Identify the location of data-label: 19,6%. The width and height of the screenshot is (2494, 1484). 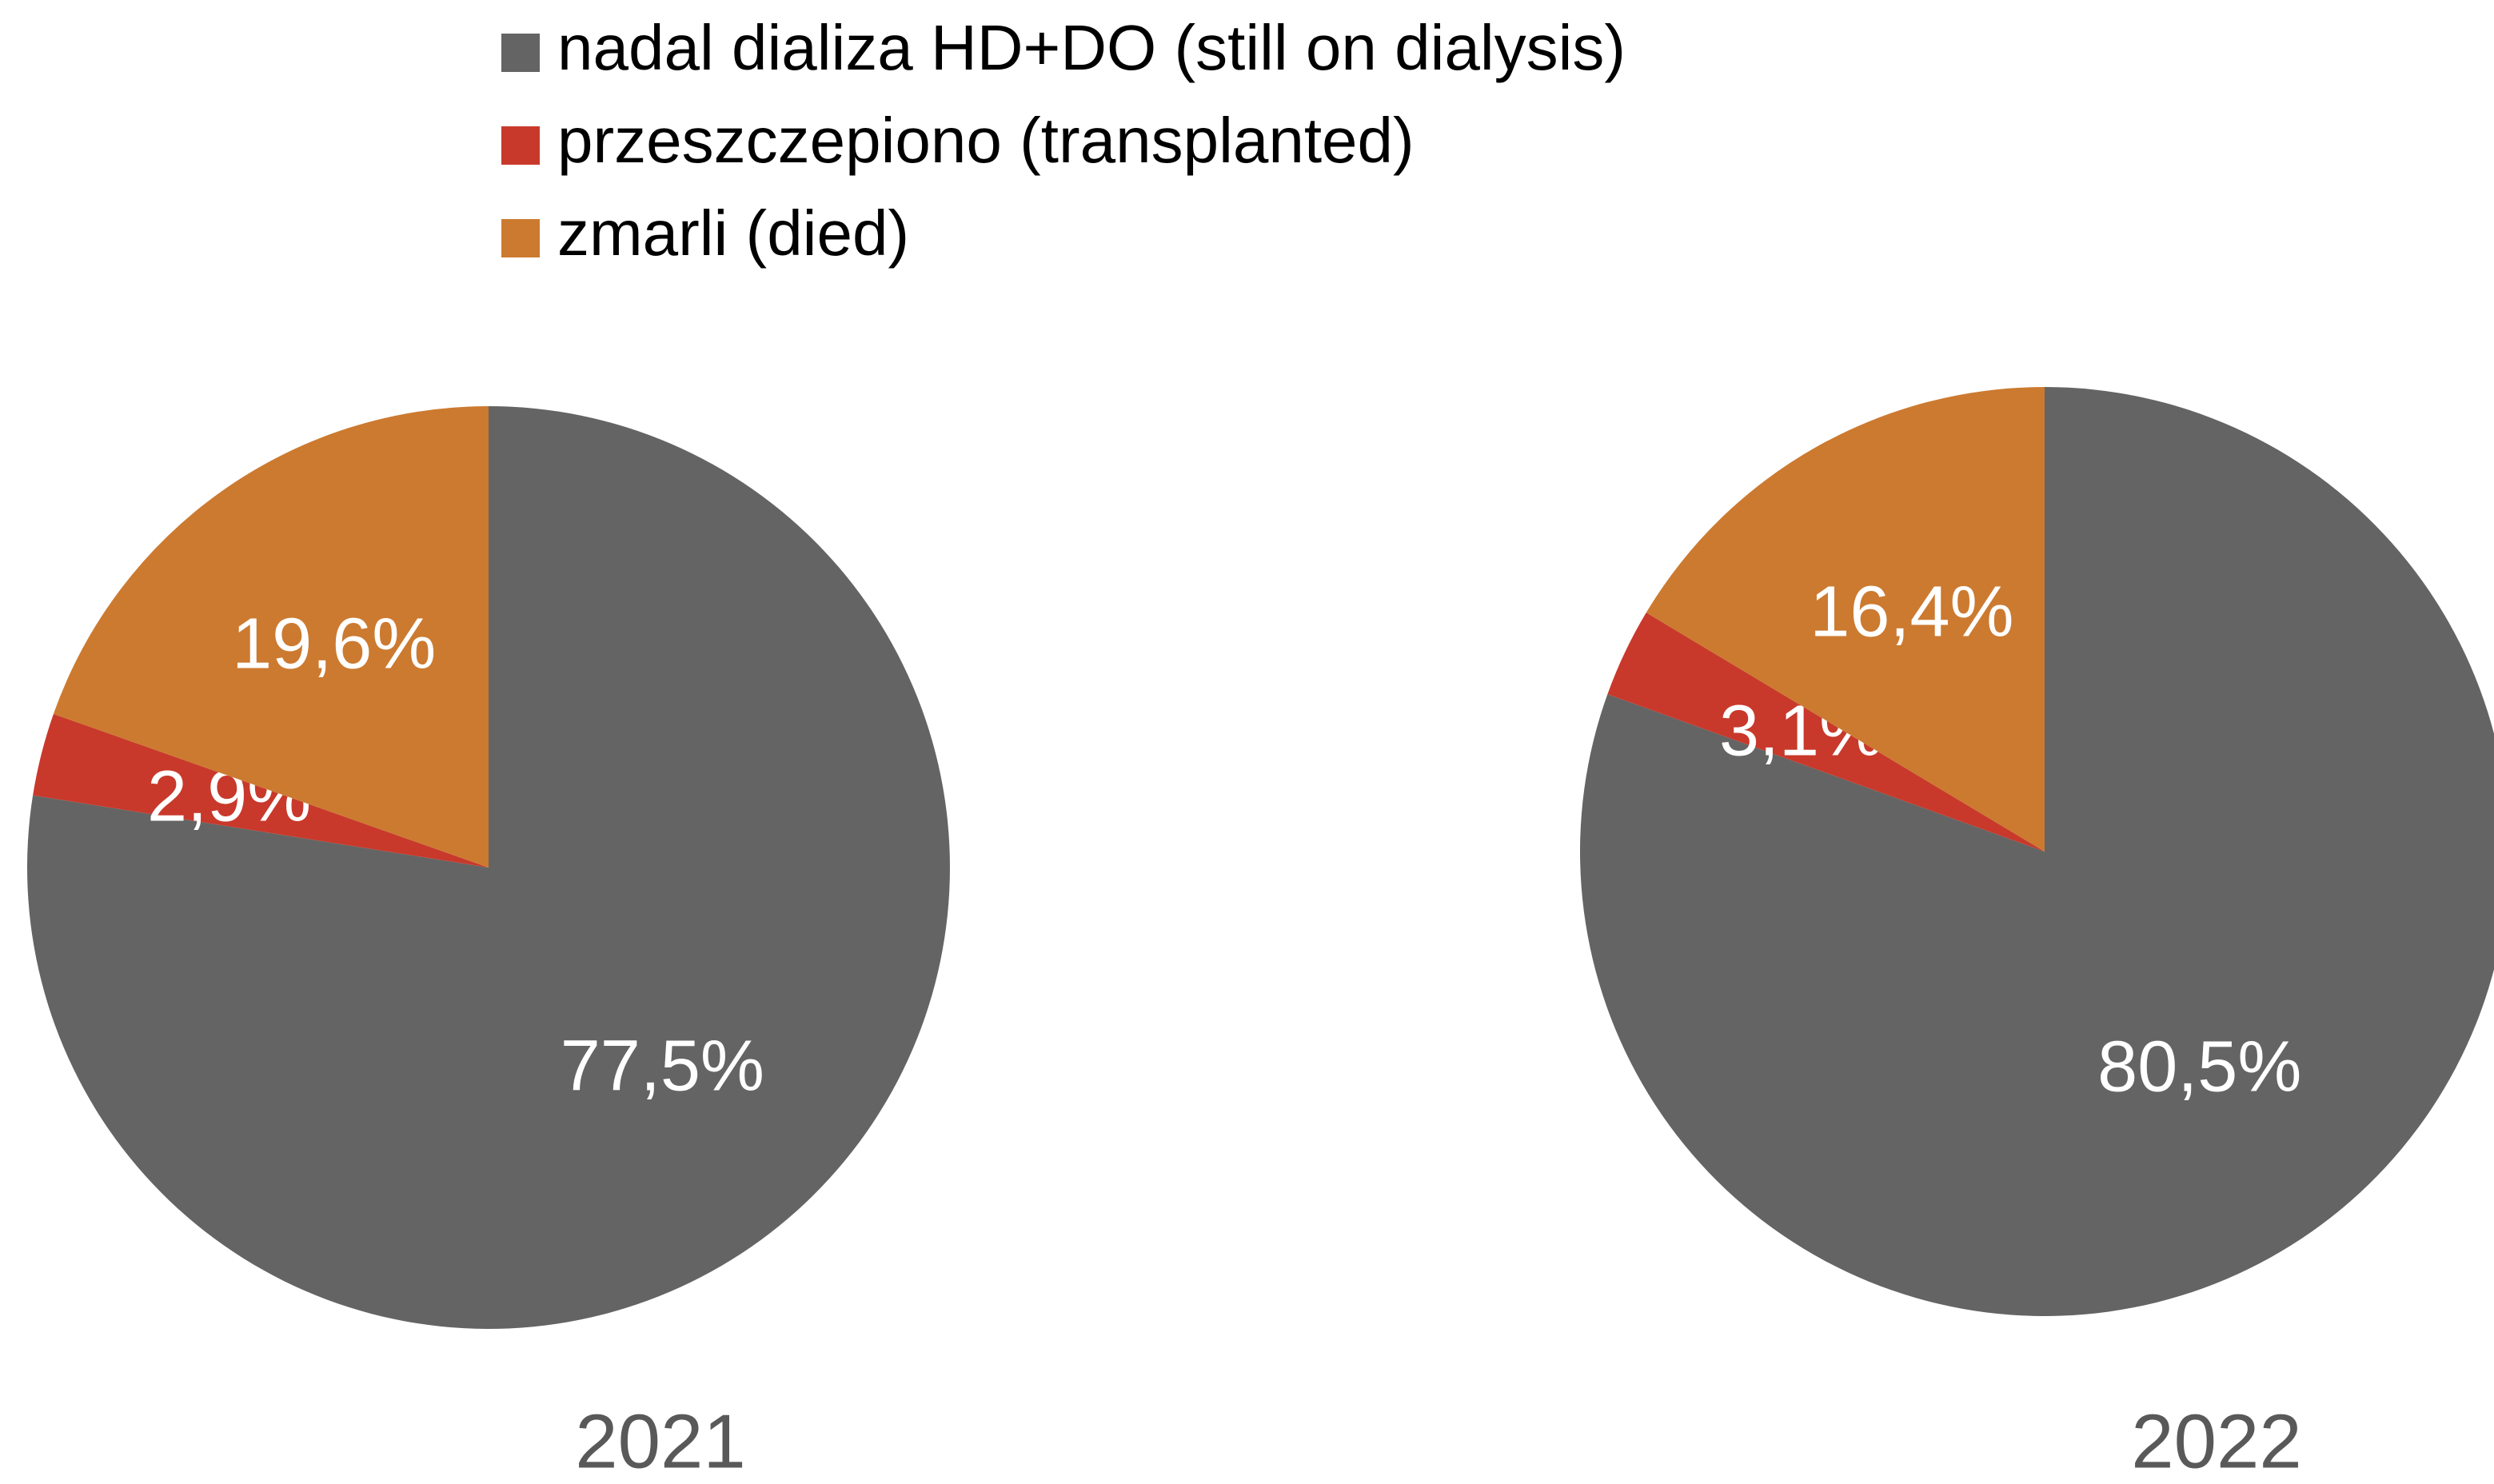
(334, 644).